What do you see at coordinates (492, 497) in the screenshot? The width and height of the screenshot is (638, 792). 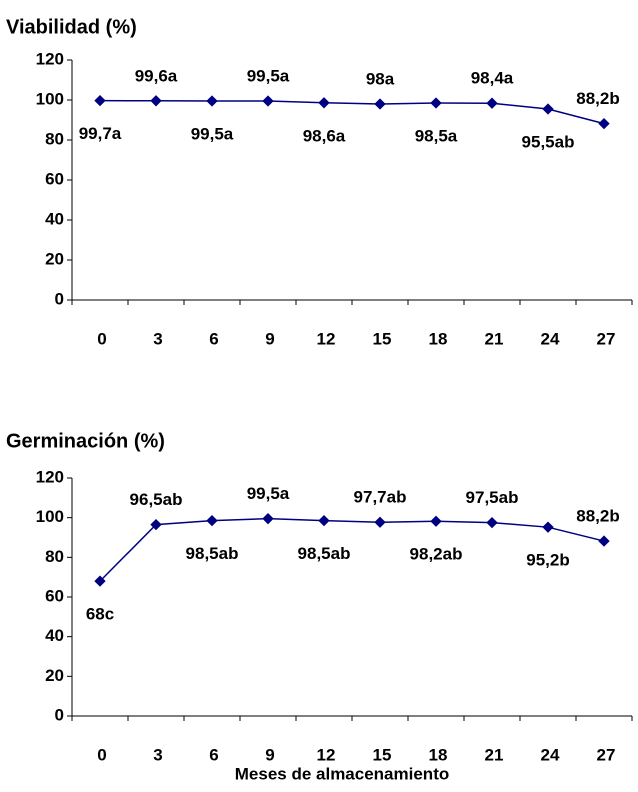 I see `value-label: 97,5ab` at bounding box center [492, 497].